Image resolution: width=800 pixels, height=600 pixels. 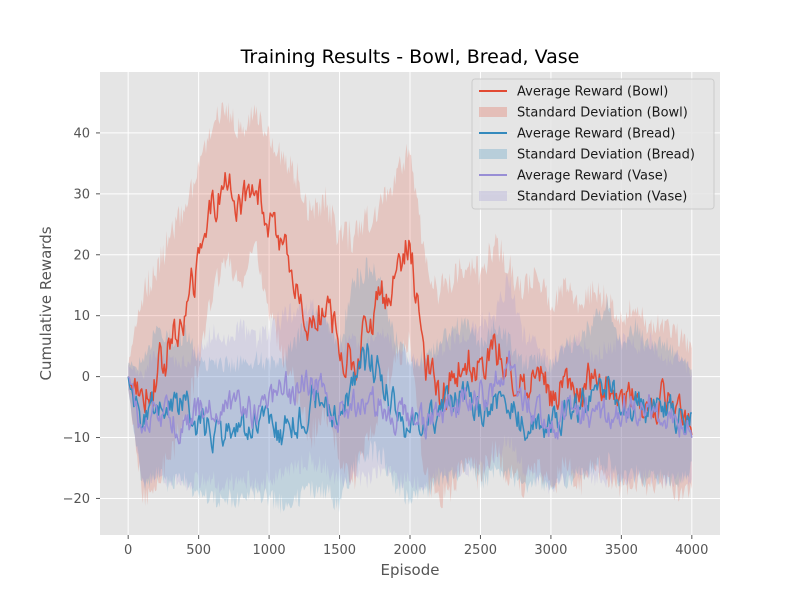 I want to click on y-tick-label: −20, so click(x=76, y=499).